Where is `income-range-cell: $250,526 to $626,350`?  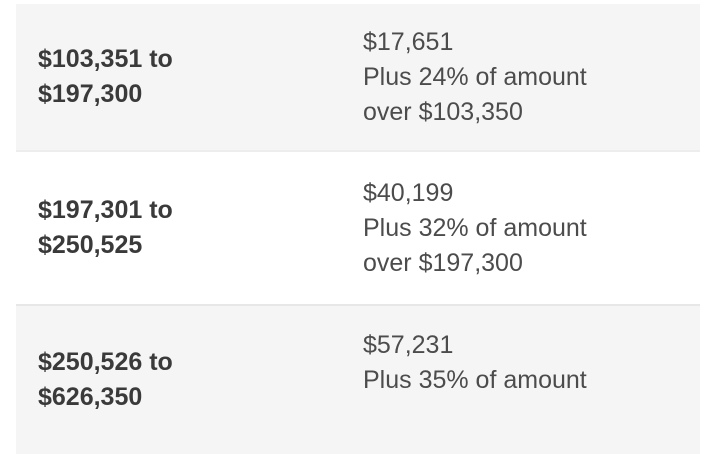
income-range-cell: $250,526 to $626,350 is located at coordinates (189, 380).